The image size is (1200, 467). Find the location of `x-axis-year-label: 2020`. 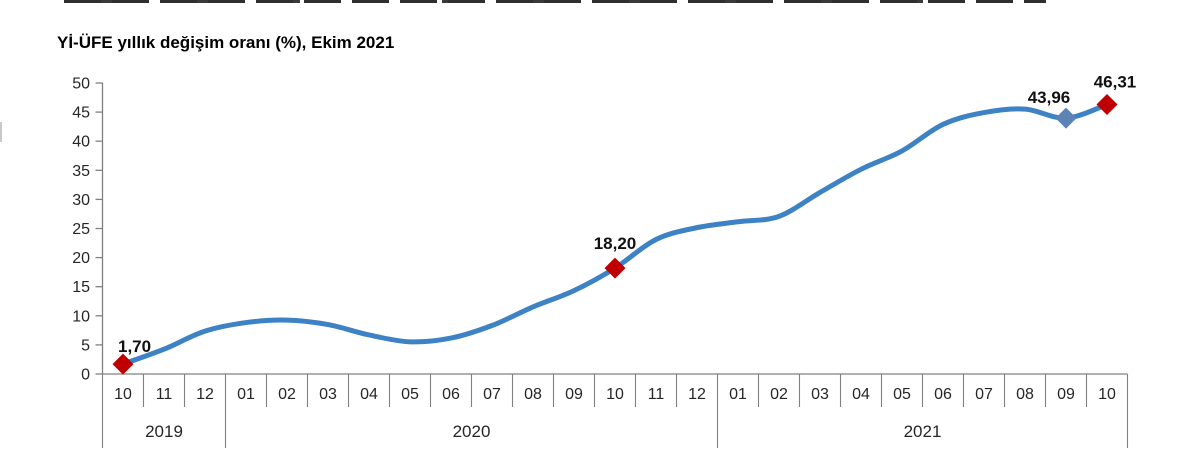

x-axis-year-label: 2020 is located at coordinates (472, 431).